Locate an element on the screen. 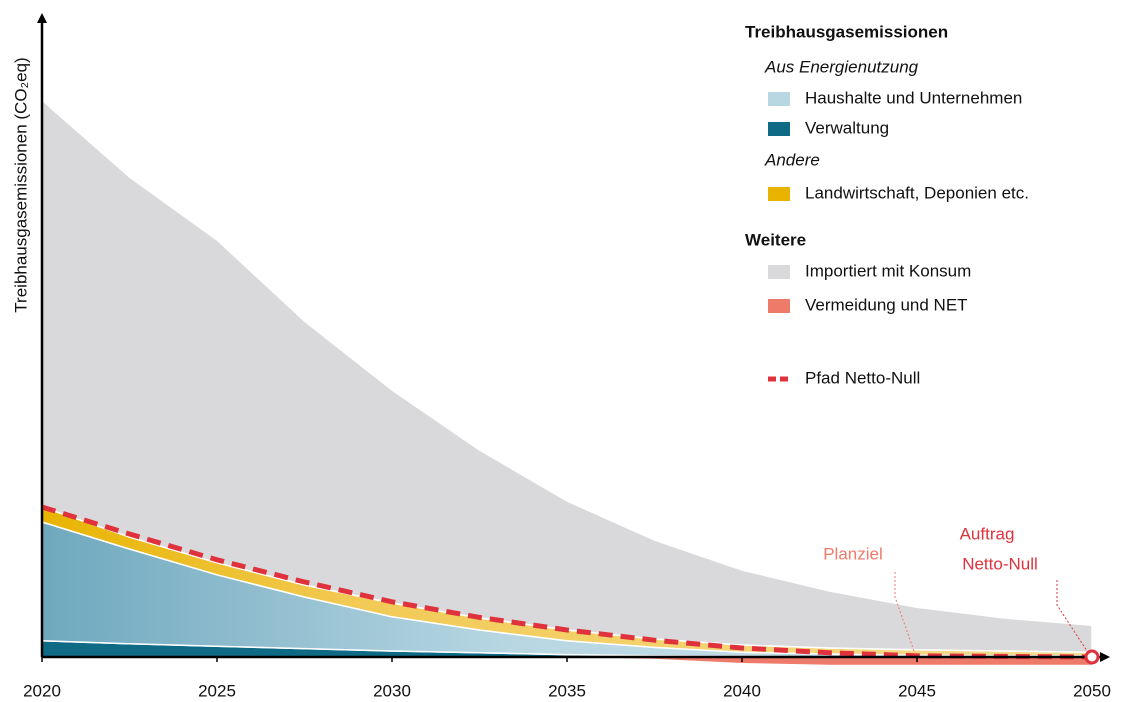 Image resolution: width=1124 pixels, height=702 pixels. annotation: Auftrag is located at coordinates (987, 533).